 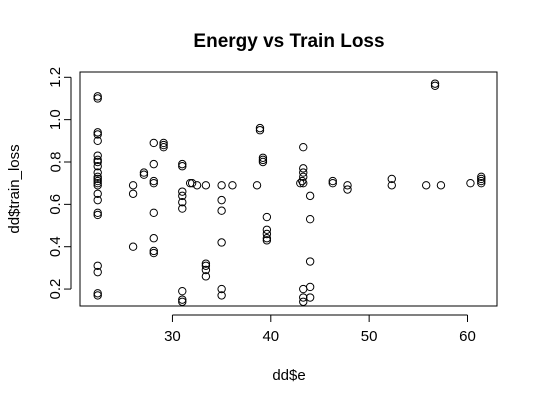 What do you see at coordinates (369, 336) in the screenshot?
I see `x-tick-label: 50` at bounding box center [369, 336].